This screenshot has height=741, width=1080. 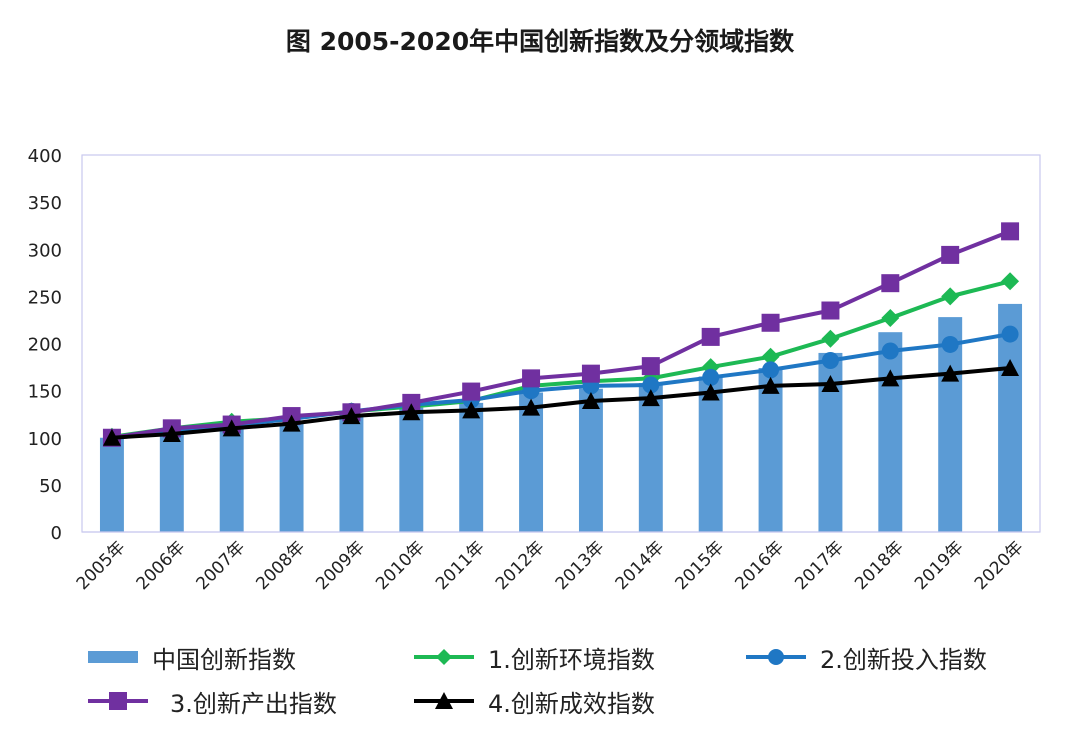 What do you see at coordinates (540, 41) in the screenshot?
I see `chart-title: 图 2005-2020年中国创新指数及分领域指数` at bounding box center [540, 41].